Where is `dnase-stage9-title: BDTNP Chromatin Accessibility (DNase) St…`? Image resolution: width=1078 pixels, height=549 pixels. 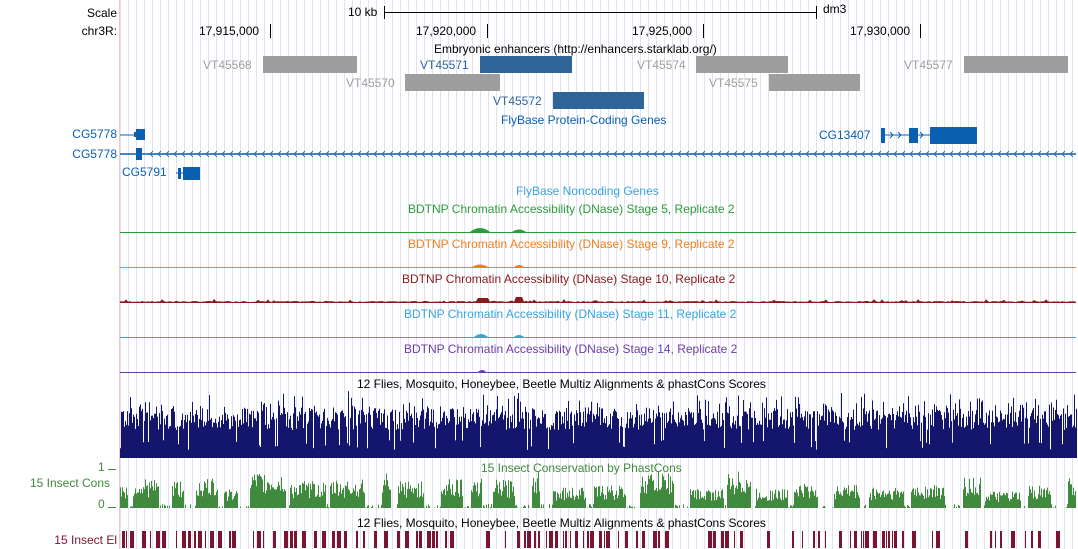 dnase-stage9-title: BDTNP Chromatin Accessibility (DNase) St… is located at coordinates (571, 244).